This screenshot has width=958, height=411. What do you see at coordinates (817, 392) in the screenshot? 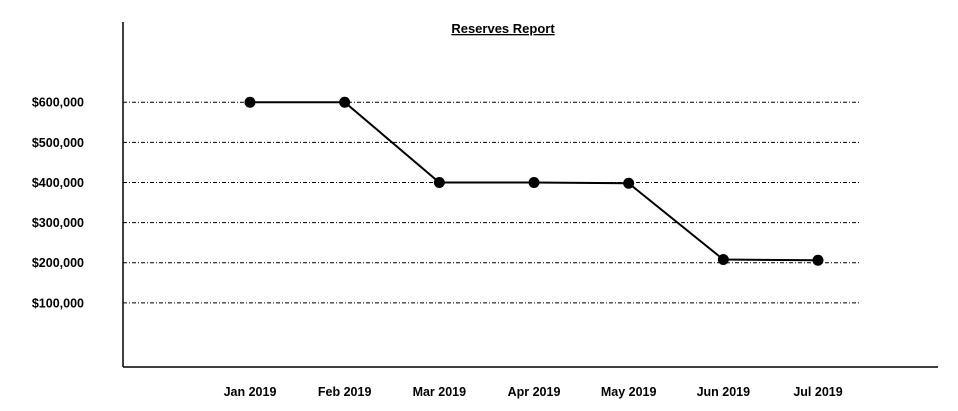
I see `x-tick-label: Jul 2019` at bounding box center [817, 392].